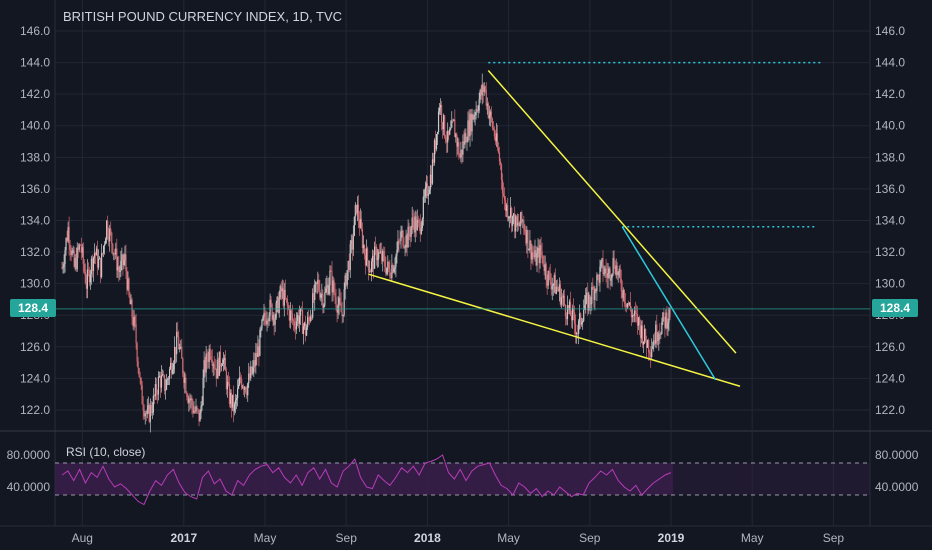 The image size is (932, 550). Describe the element at coordinates (897, 455) in the screenshot. I see `rsi-tick-right: 80.0000` at that location.